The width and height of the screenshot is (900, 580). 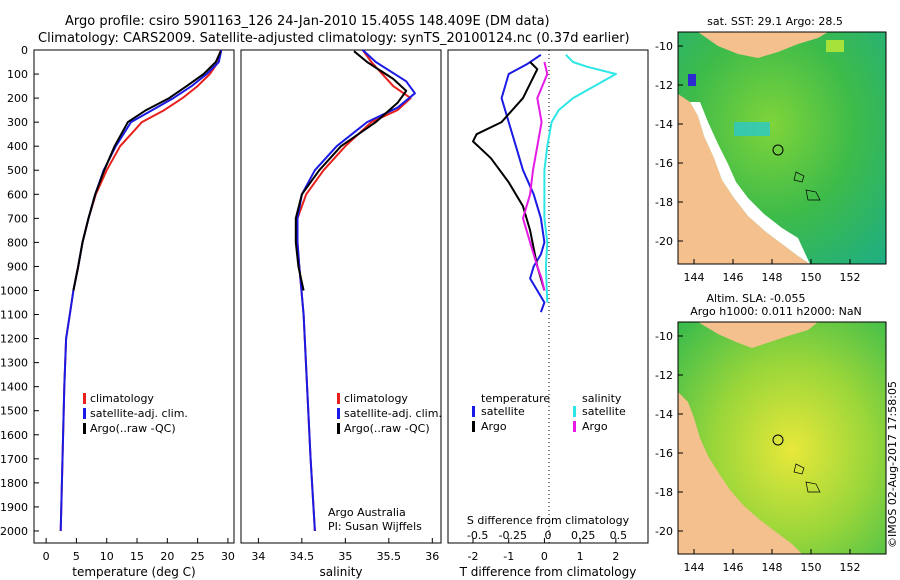 What do you see at coordinates (302, 556) in the screenshot?
I see `x-tick-label: 34.5` at bounding box center [302, 556].